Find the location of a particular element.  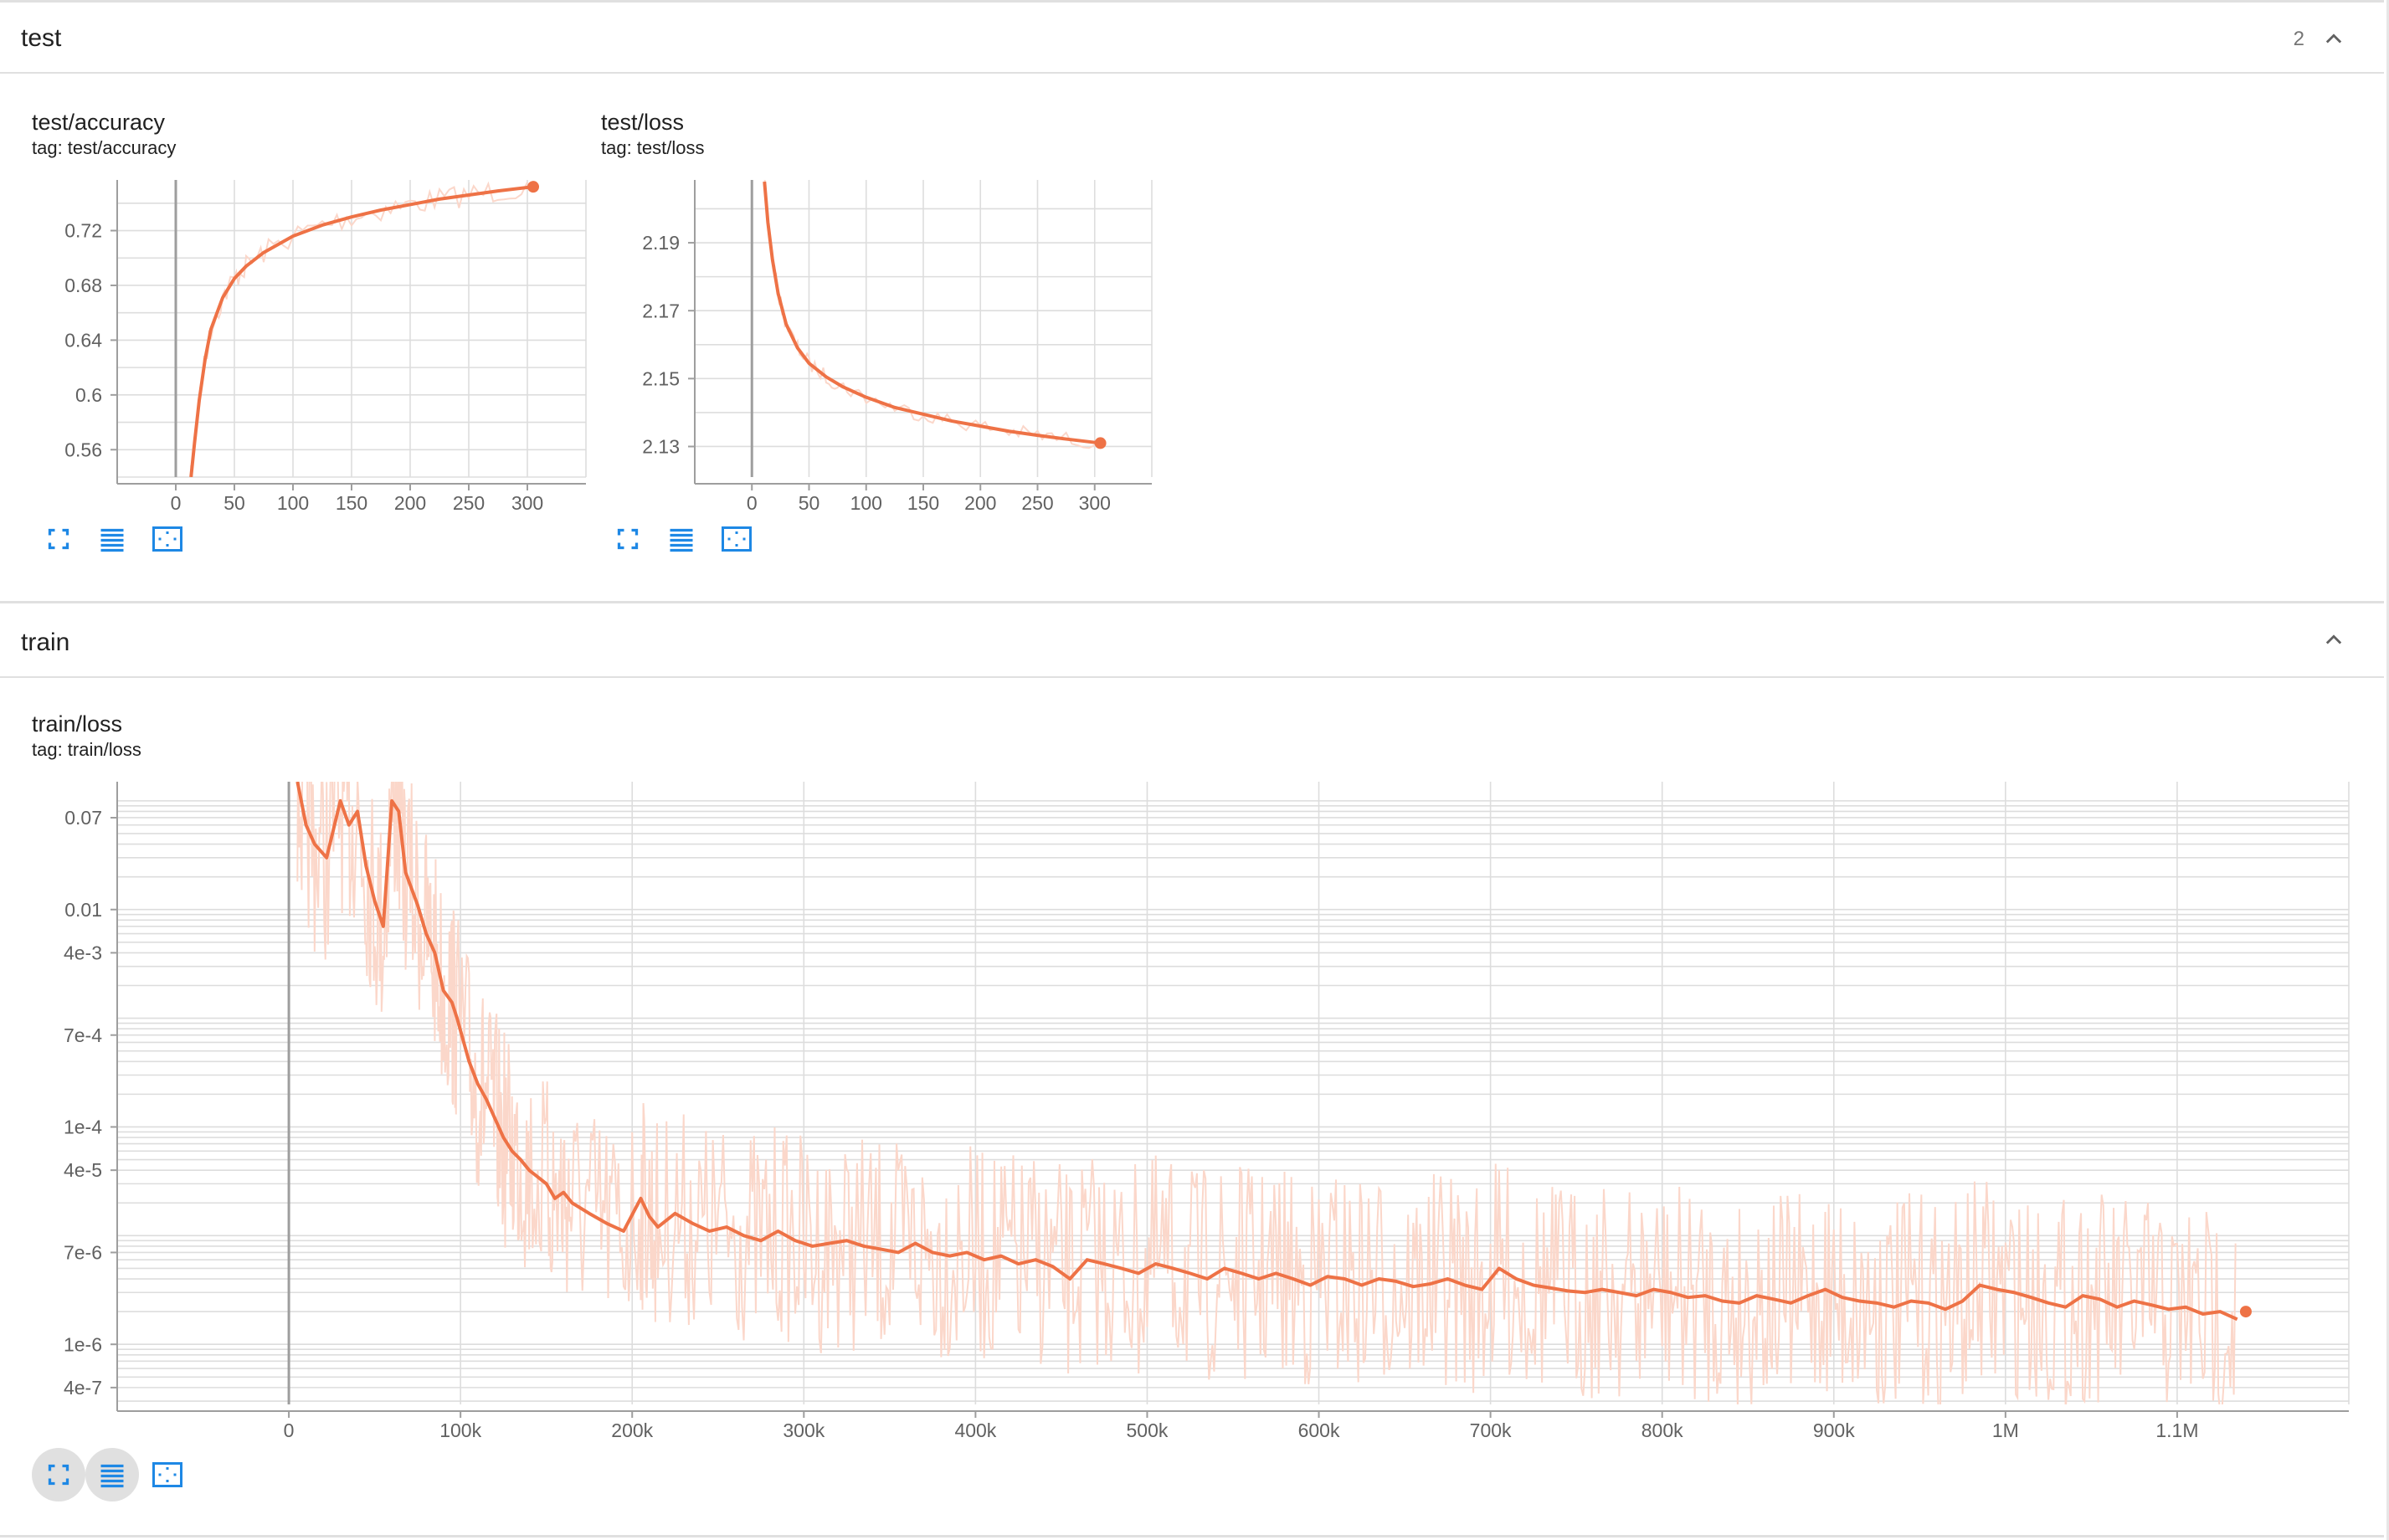

x-tick-label: 900k is located at coordinates (1834, 1430).